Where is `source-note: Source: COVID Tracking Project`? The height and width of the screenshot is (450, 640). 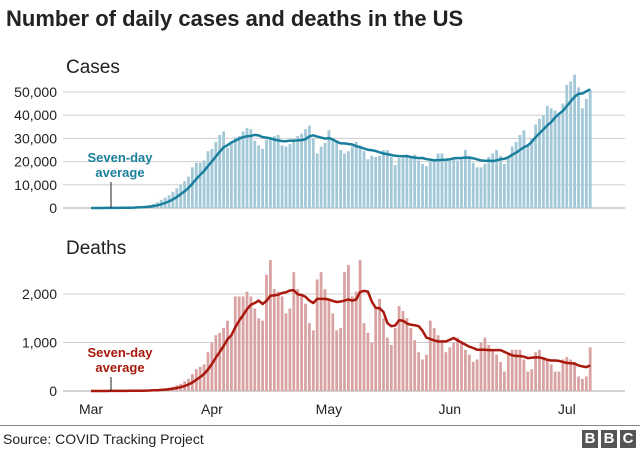
source-note: Source: COVID Tracking Project is located at coordinates (103, 439).